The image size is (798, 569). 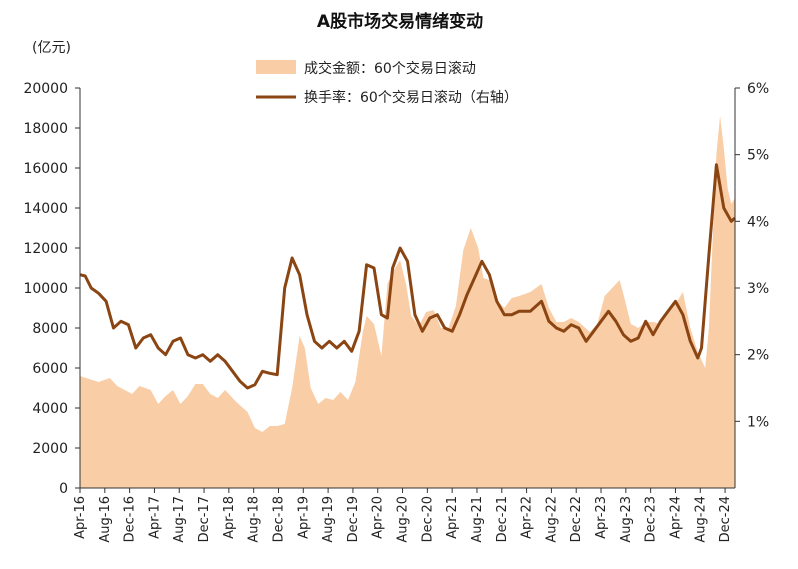 I want to click on legend-label-turnover: 换手率：60个交易日滚动（右轴）, so click(x=411, y=97).